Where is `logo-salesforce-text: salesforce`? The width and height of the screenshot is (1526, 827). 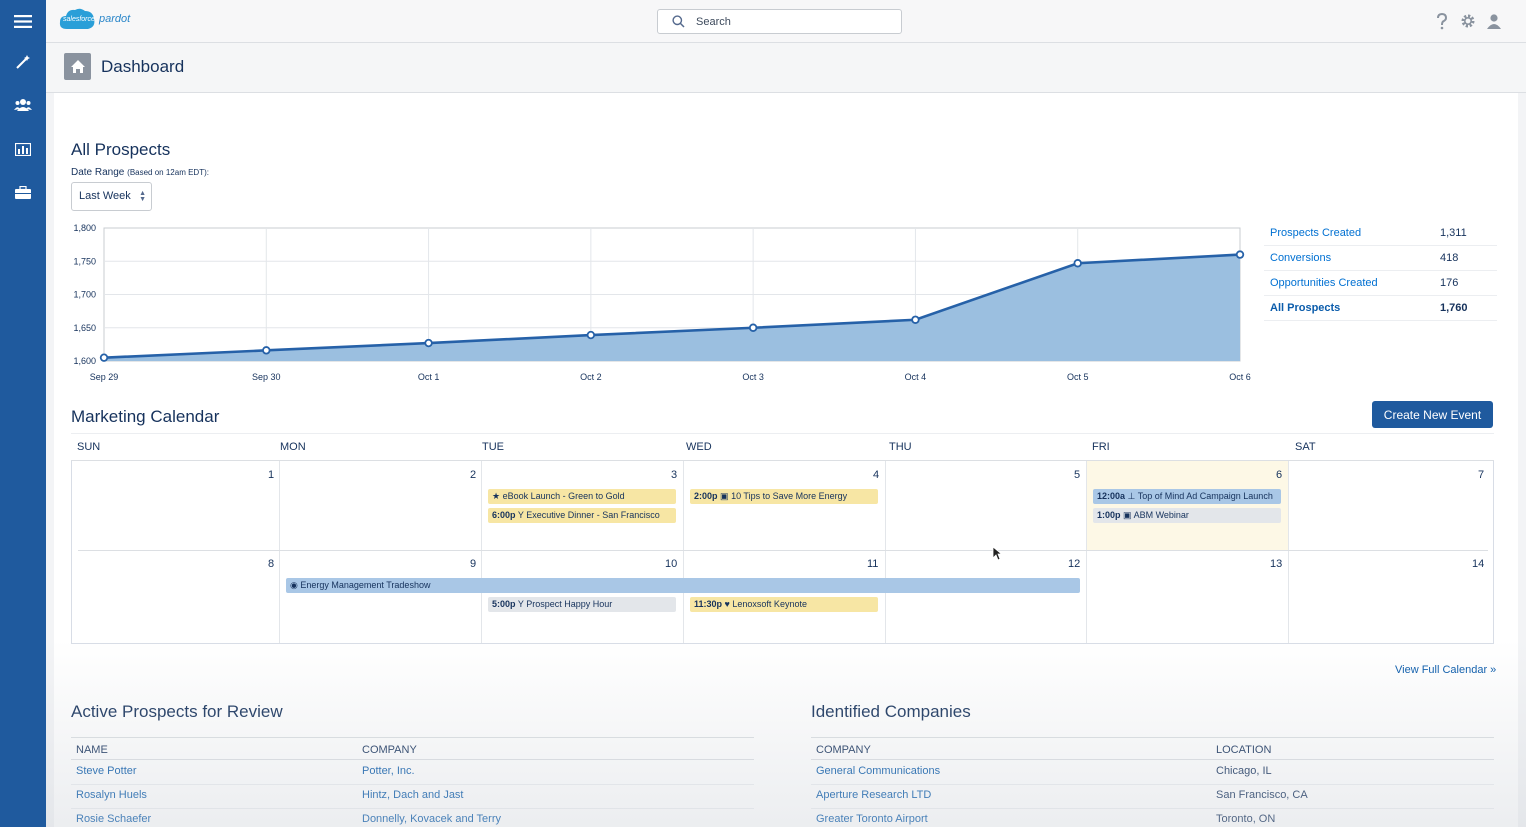
logo-salesforce-text: salesforce is located at coordinates (79, 19).